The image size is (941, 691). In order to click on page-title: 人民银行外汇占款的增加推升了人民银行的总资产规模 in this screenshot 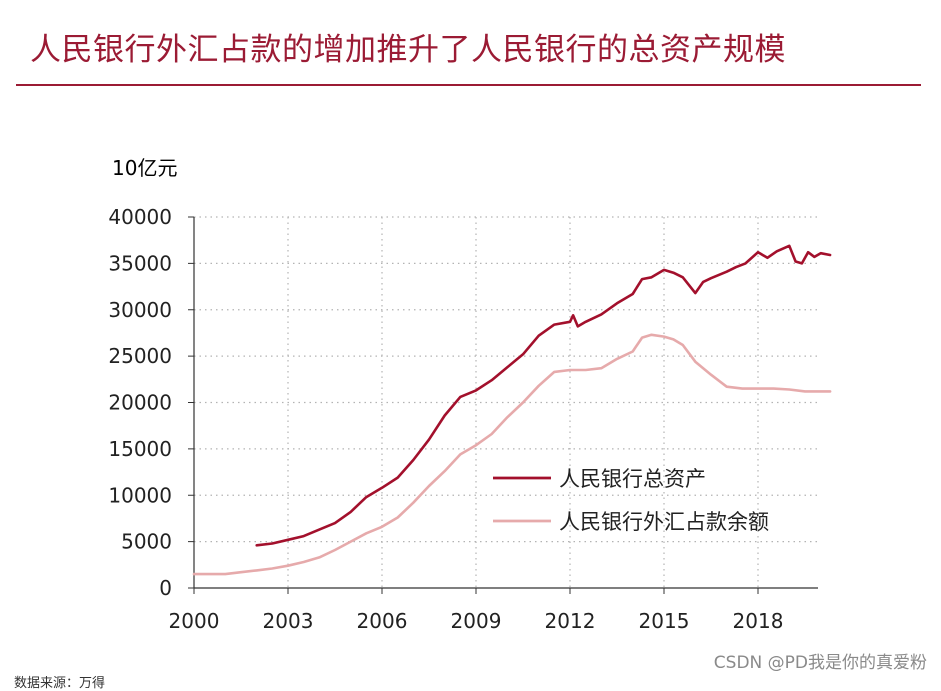, I will do `click(408, 50)`.